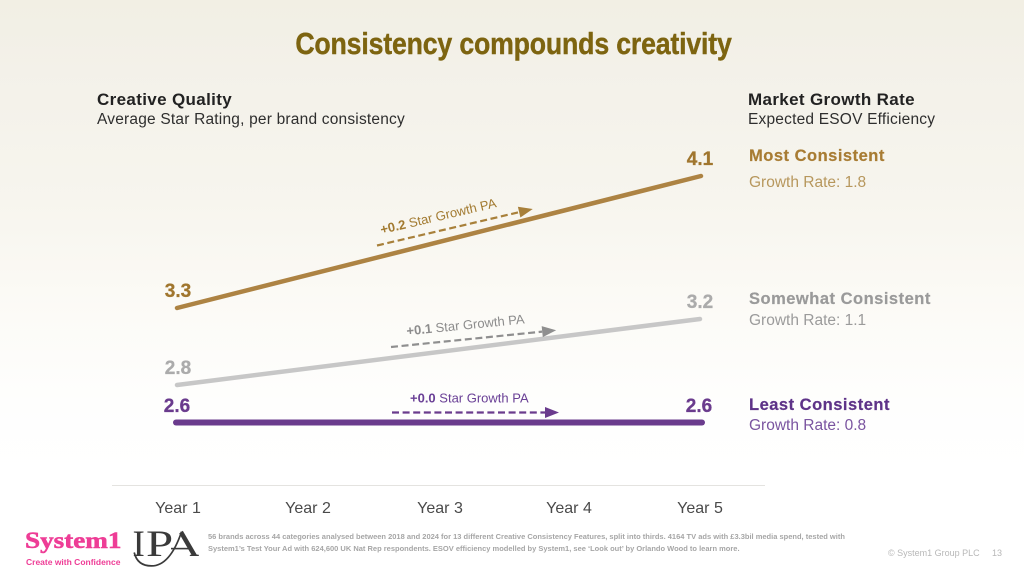 The height and width of the screenshot is (576, 1024). Describe the element at coordinates (139, 545) in the screenshot. I see `svg-text: I` at that location.